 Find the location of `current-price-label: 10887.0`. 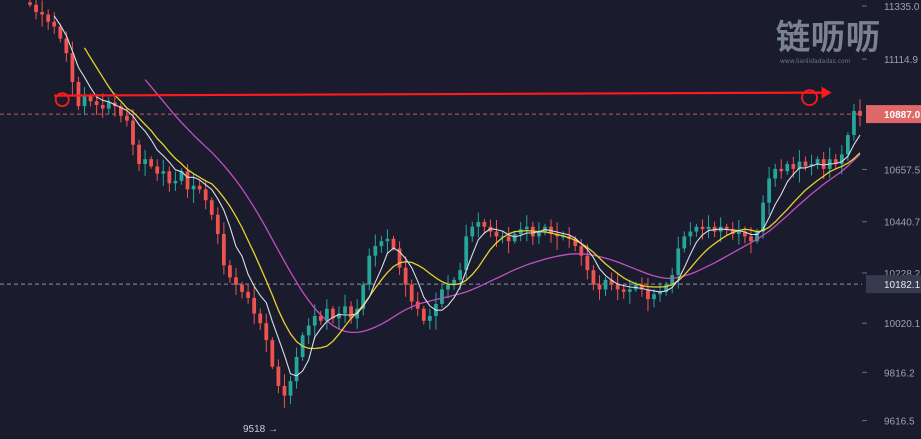

current-price-label: 10887.0 is located at coordinates (902, 115).